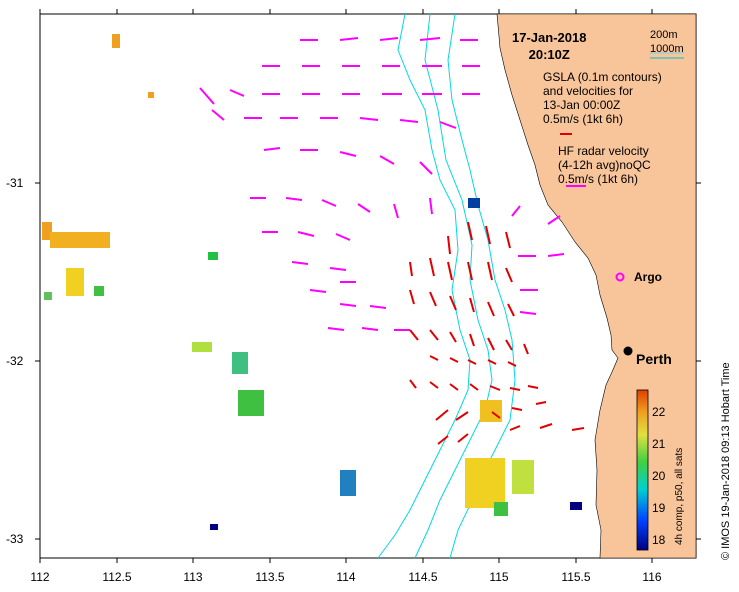  I want to click on x-tick-label: 113.5, so click(270, 577).